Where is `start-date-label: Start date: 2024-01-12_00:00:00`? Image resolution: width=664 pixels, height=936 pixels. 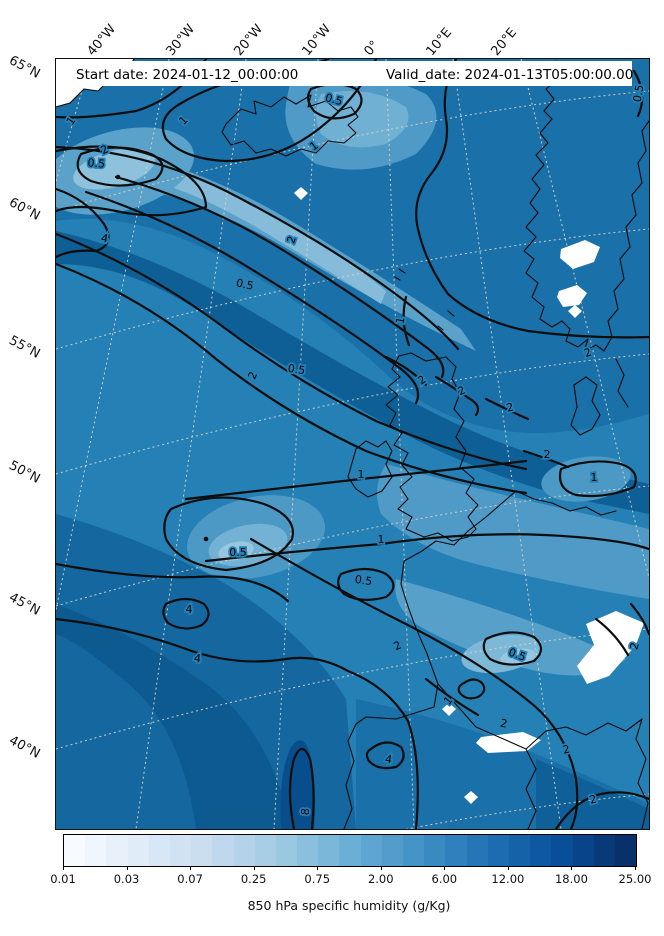
start-date-label: Start date: 2024-01-12_00:00:00 is located at coordinates (187, 75).